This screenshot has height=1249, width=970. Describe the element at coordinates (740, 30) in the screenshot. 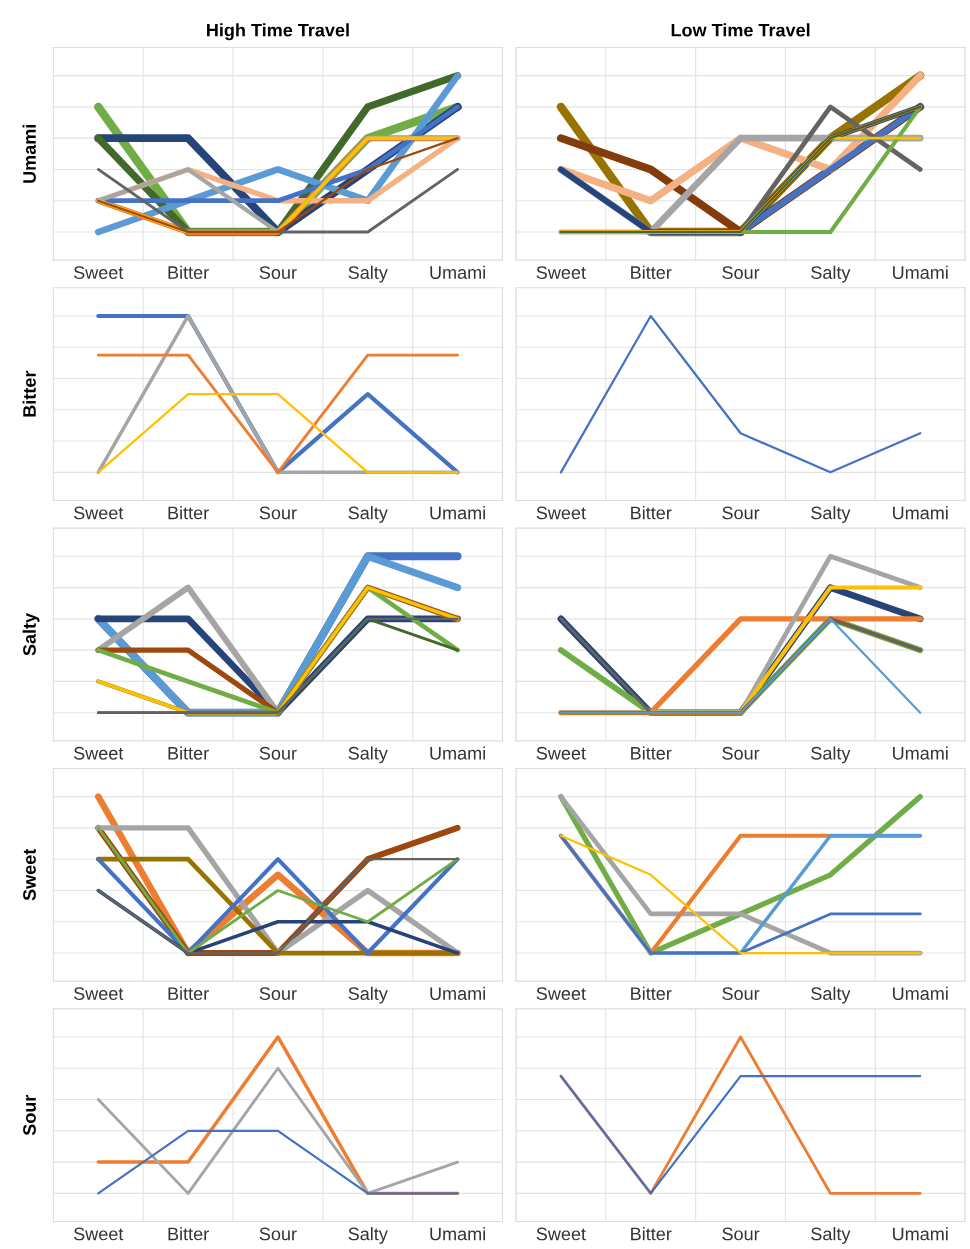

I see `chart-title: Low Time Travel` at that location.